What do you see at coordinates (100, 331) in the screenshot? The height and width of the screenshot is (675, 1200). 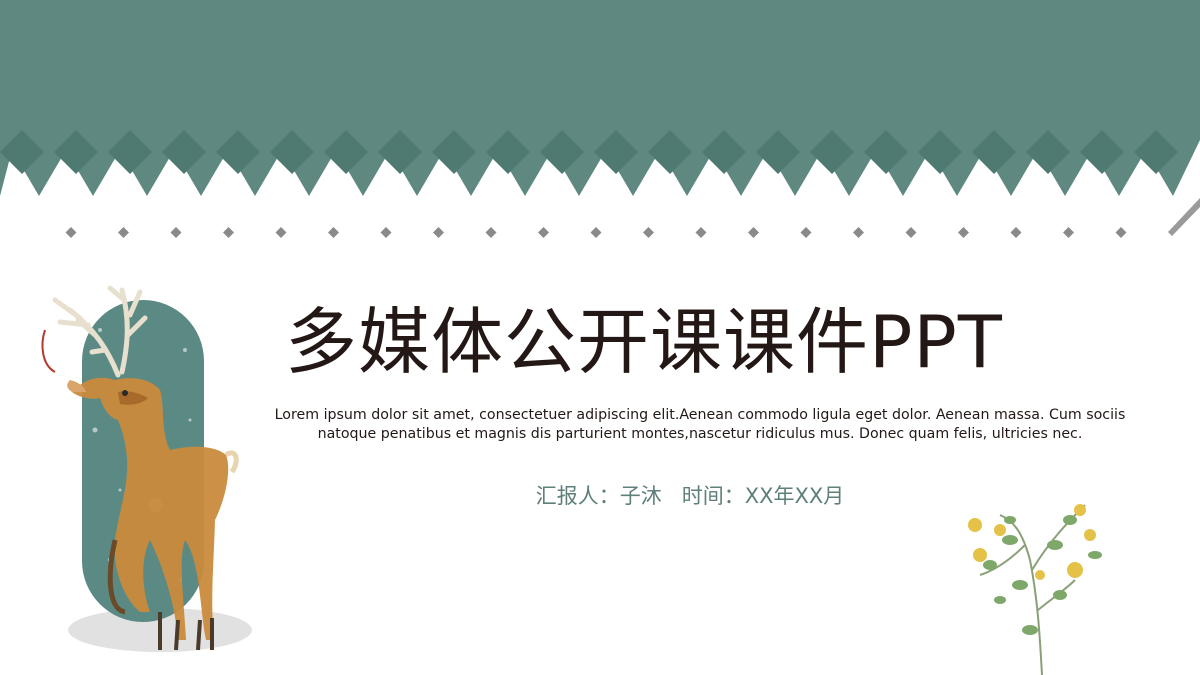 I see `antlers` at bounding box center [100, 331].